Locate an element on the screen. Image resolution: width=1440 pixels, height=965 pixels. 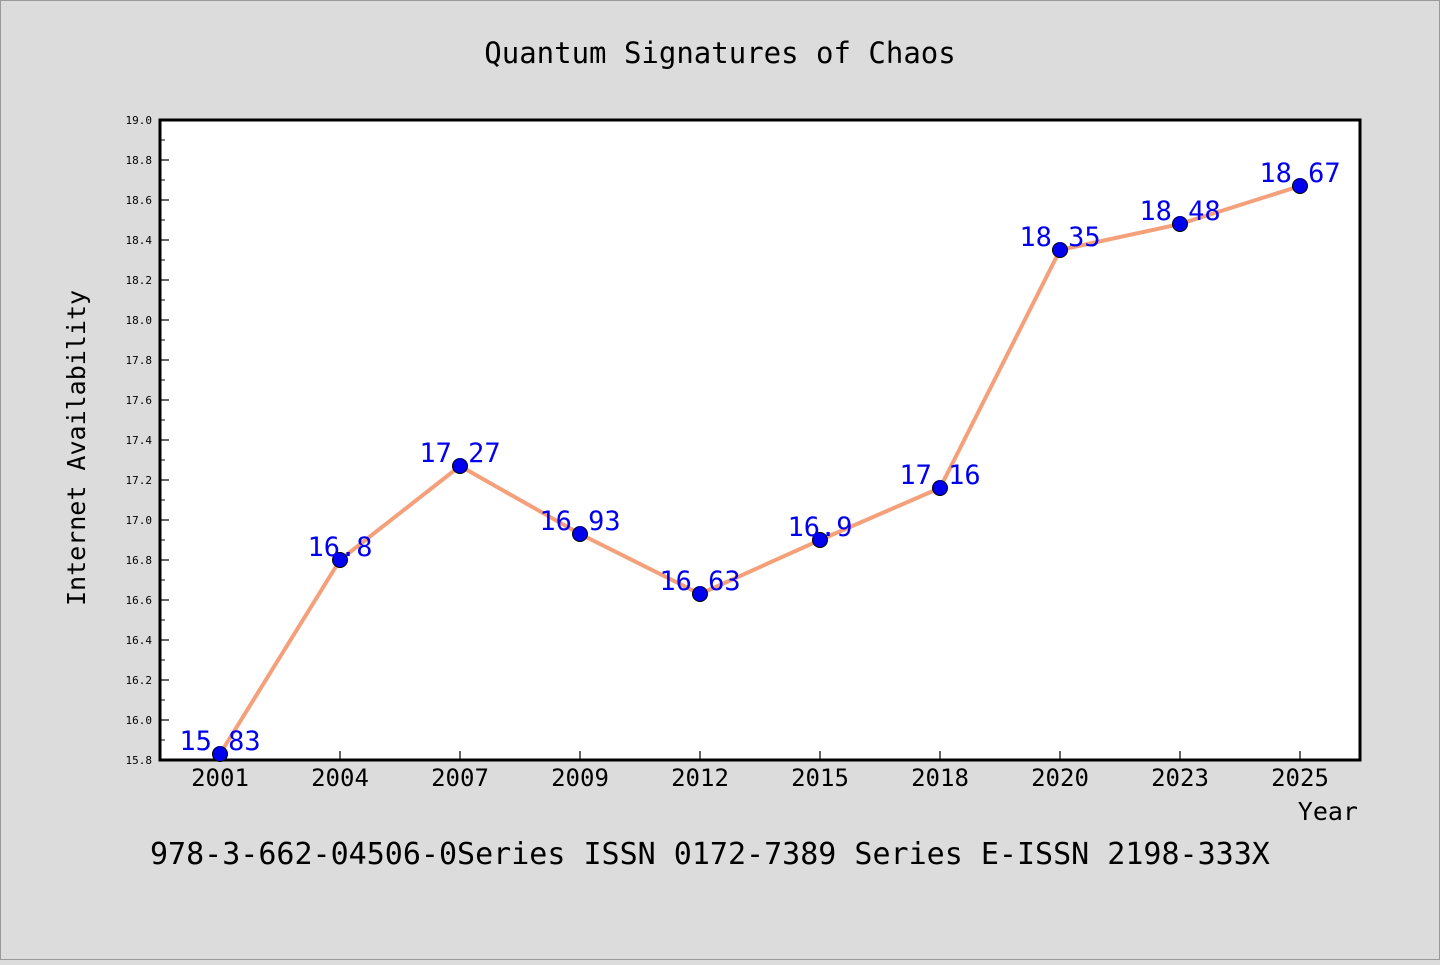
y-tick-label: 16.0 is located at coordinates (139, 720).